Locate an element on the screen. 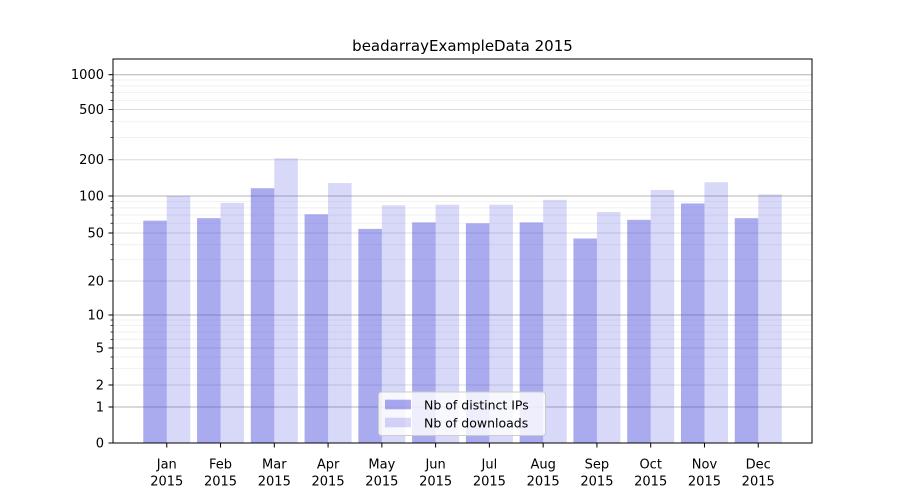 This screenshot has height=504, width=900. y-tick-label: 500 is located at coordinates (91, 110).